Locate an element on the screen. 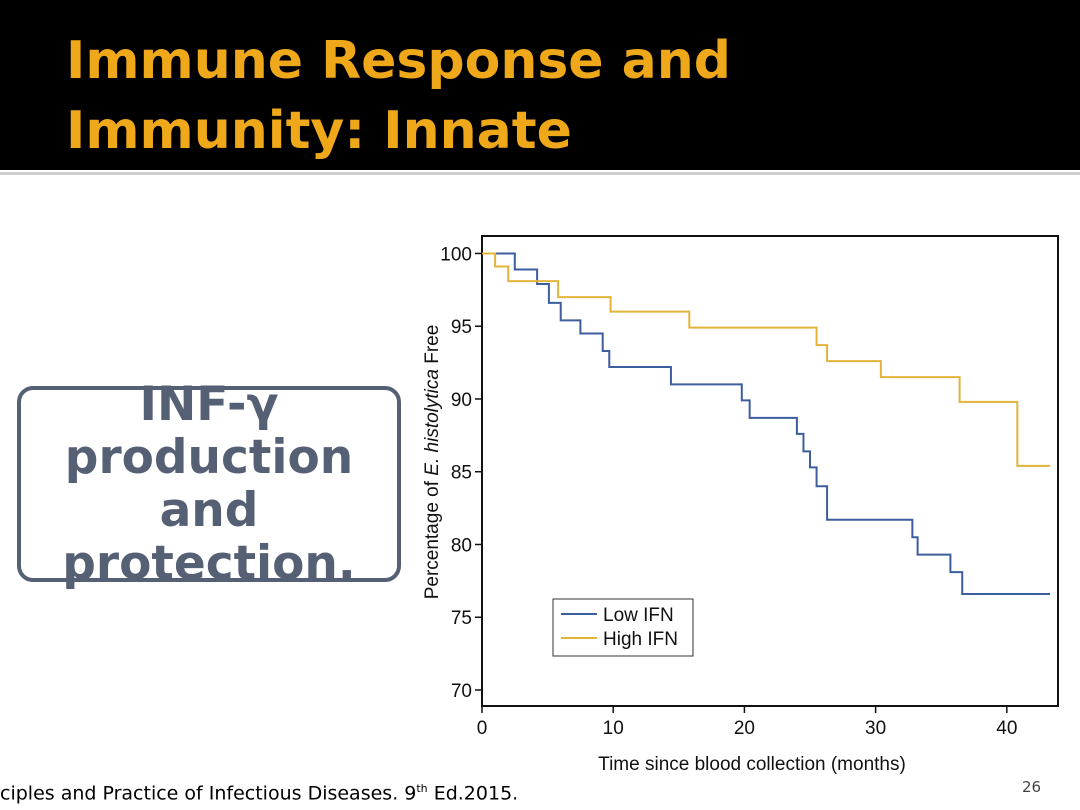  x-tick-label: 30 is located at coordinates (875, 728).